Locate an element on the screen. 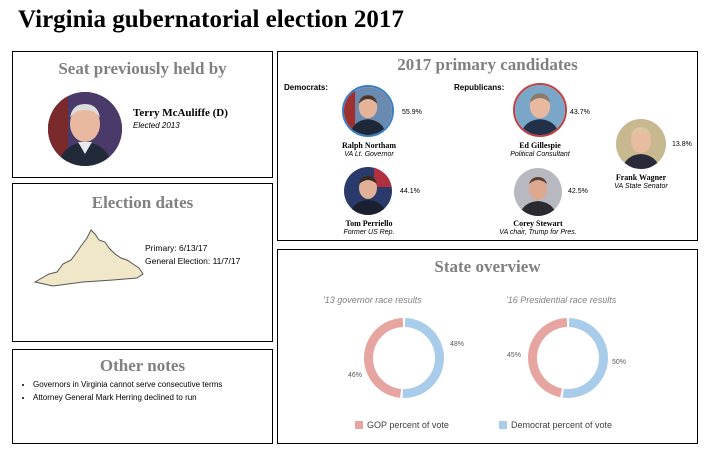 The width and height of the screenshot is (709, 456). wagner-photo is located at coordinates (641, 144).